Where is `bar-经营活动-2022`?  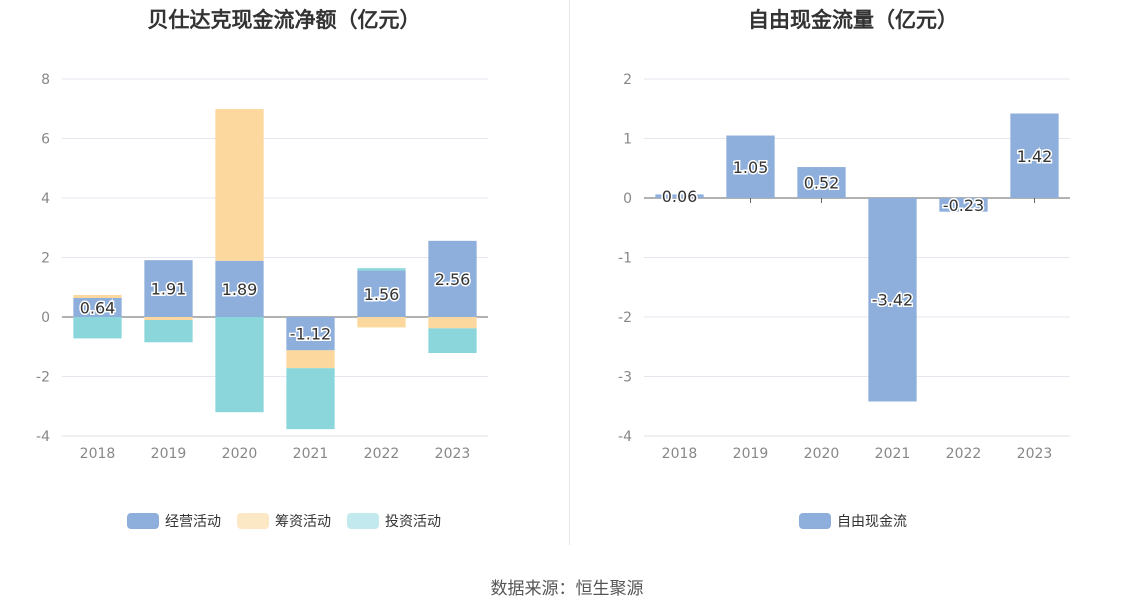 bar-经营活动-2022 is located at coordinates (381, 293).